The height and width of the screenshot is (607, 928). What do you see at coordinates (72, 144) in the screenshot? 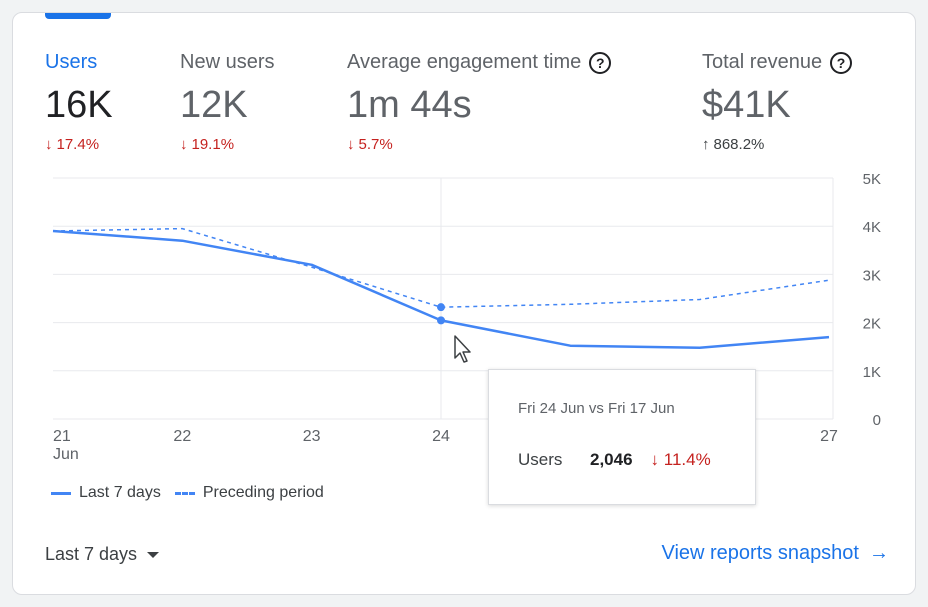
I see `metric-change: ↓ 17.4%` at bounding box center [72, 144].